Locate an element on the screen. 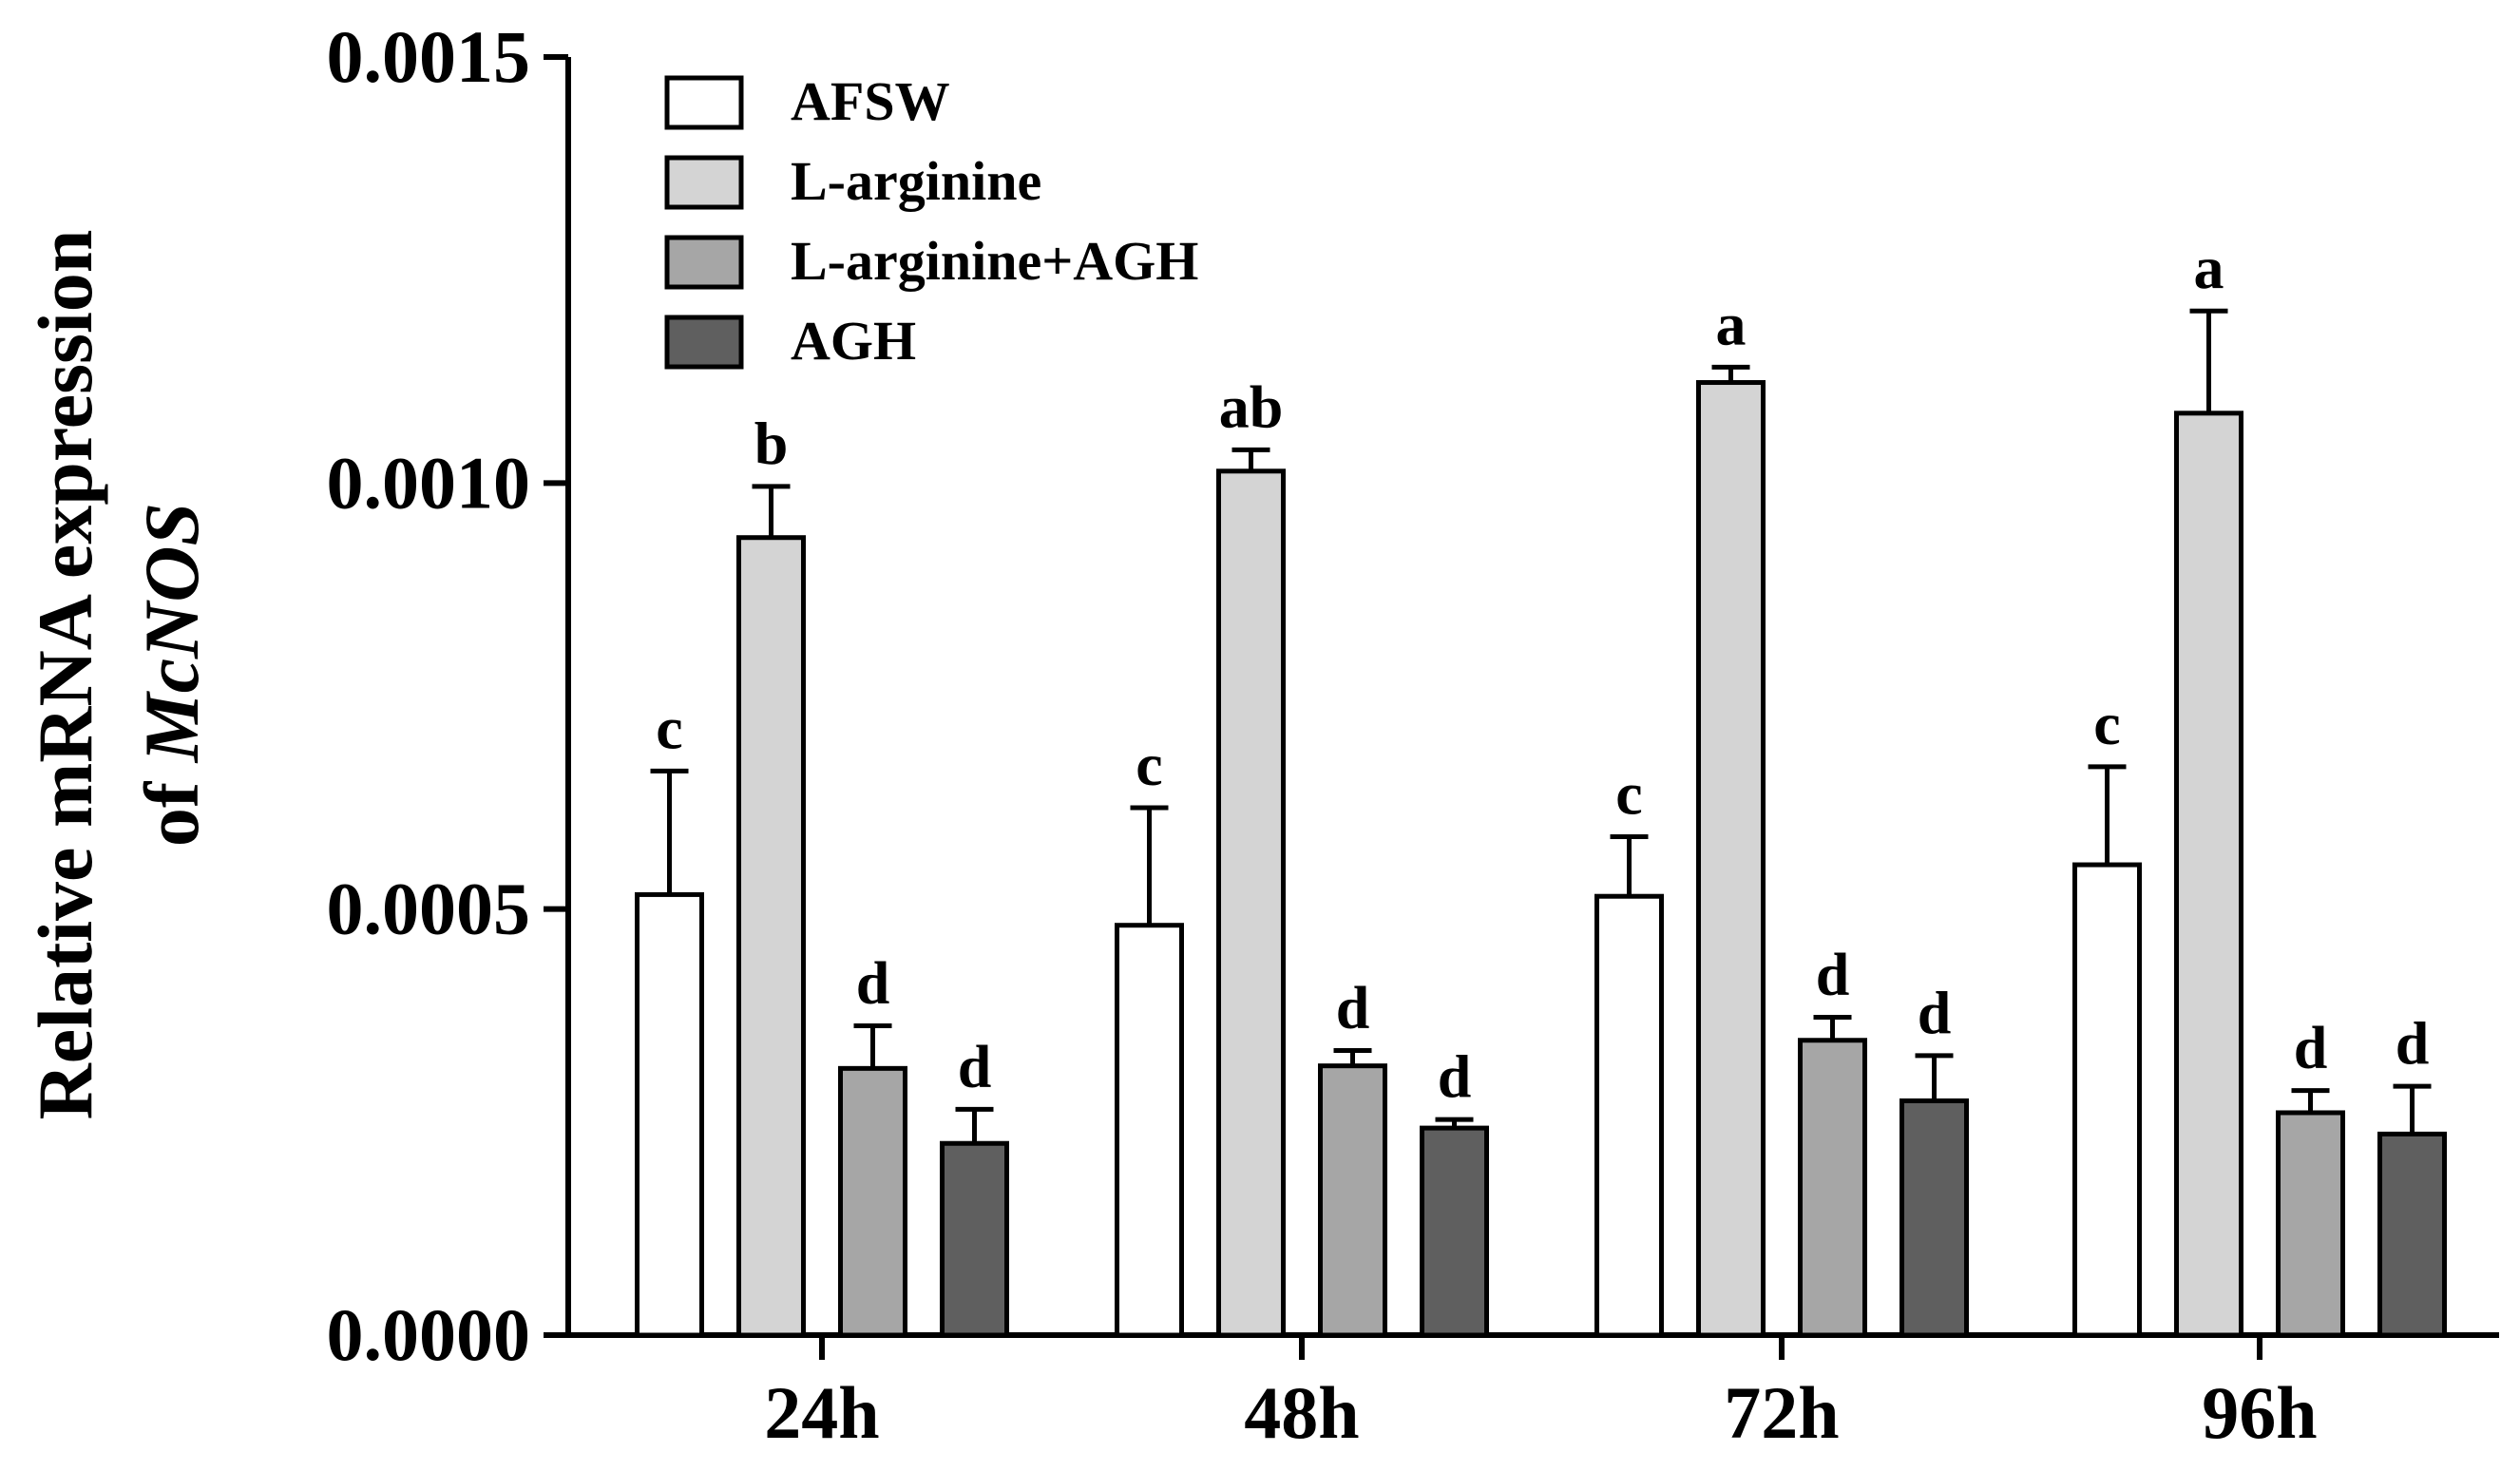  y-tick-label: 0.0010 is located at coordinates (429, 482).